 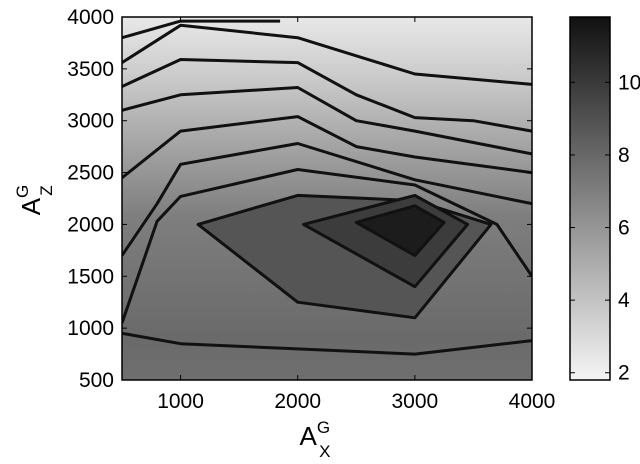 What do you see at coordinates (324, 450) in the screenshot?
I see `x-axis-label-sub: X` at bounding box center [324, 450].